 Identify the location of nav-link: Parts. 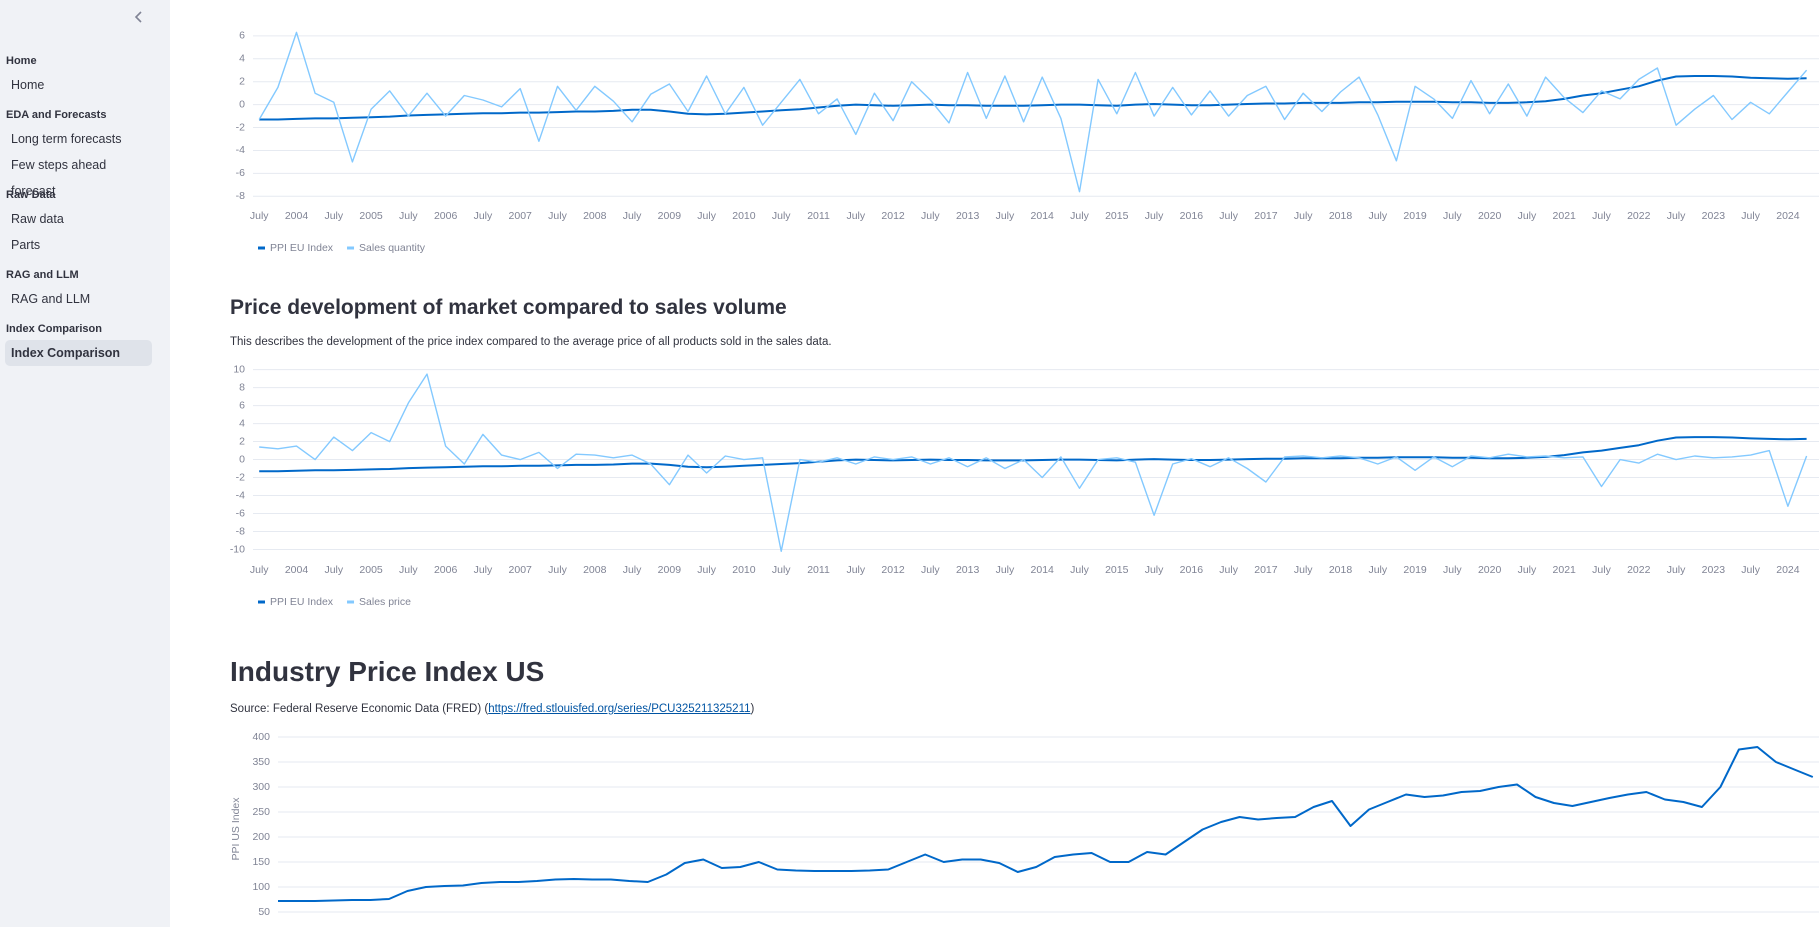
(26, 245).